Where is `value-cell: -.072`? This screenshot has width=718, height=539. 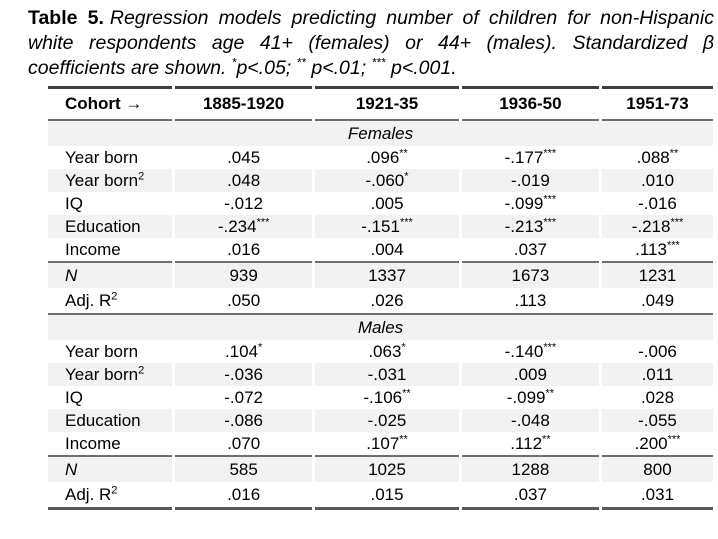 value-cell: -.072 is located at coordinates (243, 397).